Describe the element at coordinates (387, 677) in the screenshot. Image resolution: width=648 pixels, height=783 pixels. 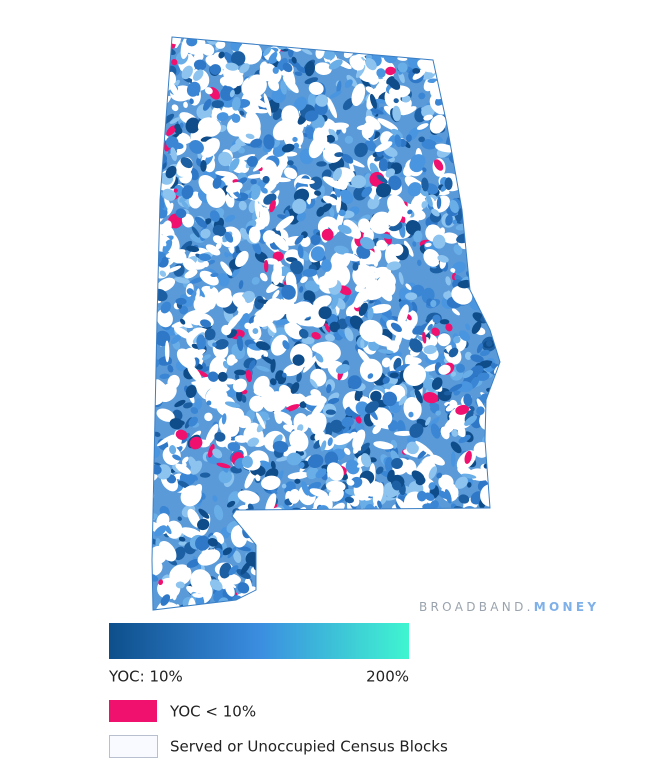
I see `scale-max-label: 200%` at that location.